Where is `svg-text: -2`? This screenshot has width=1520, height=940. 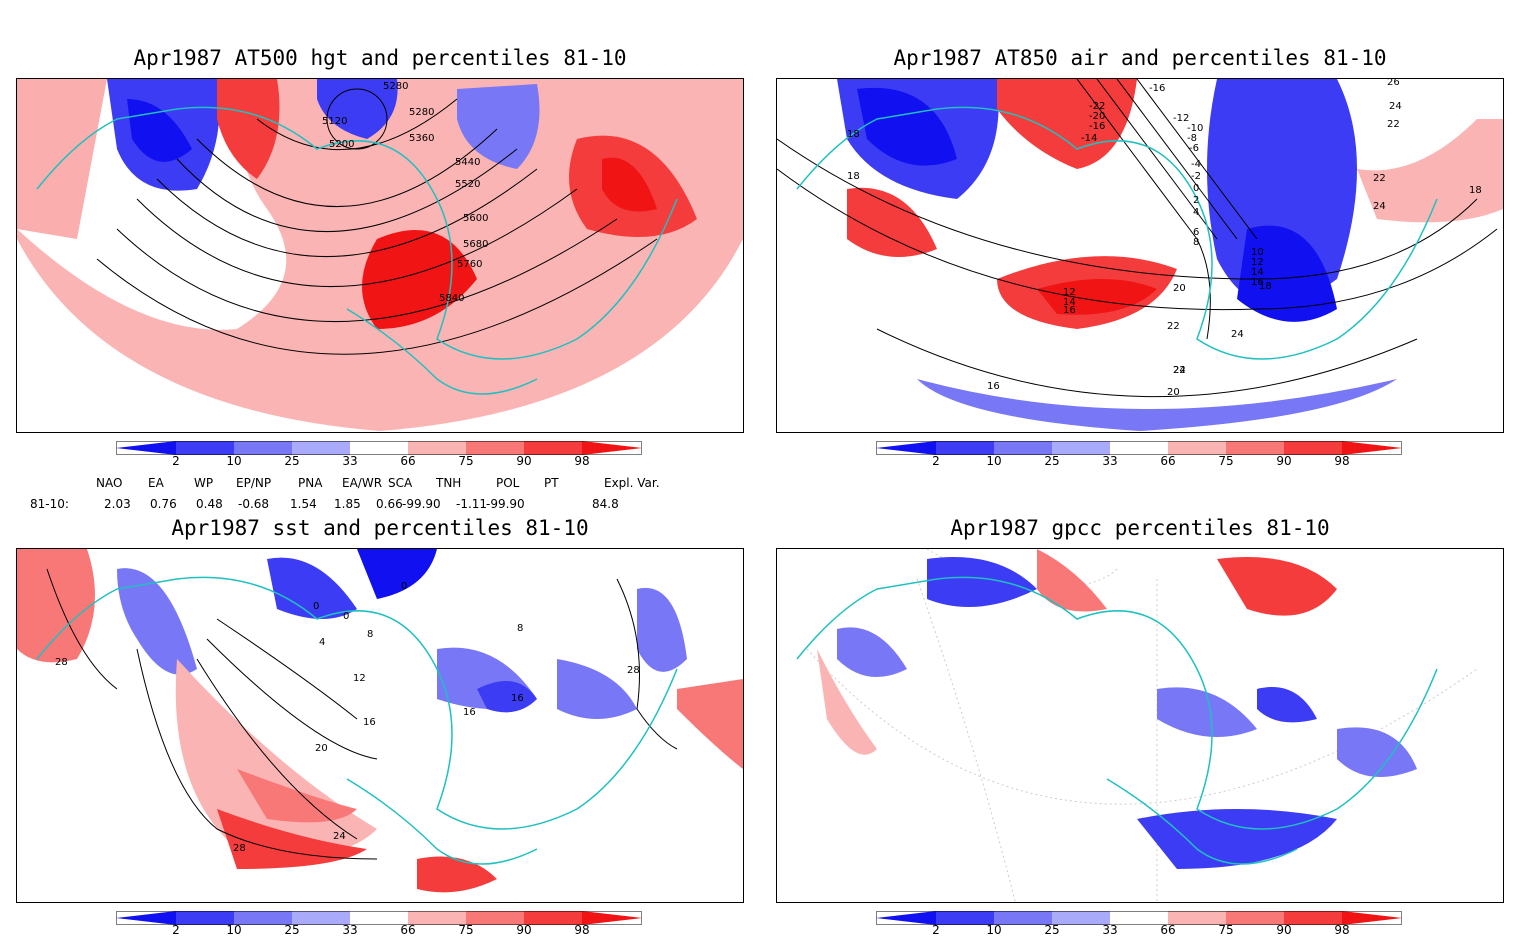
svg-text: -2 is located at coordinates (1196, 176).